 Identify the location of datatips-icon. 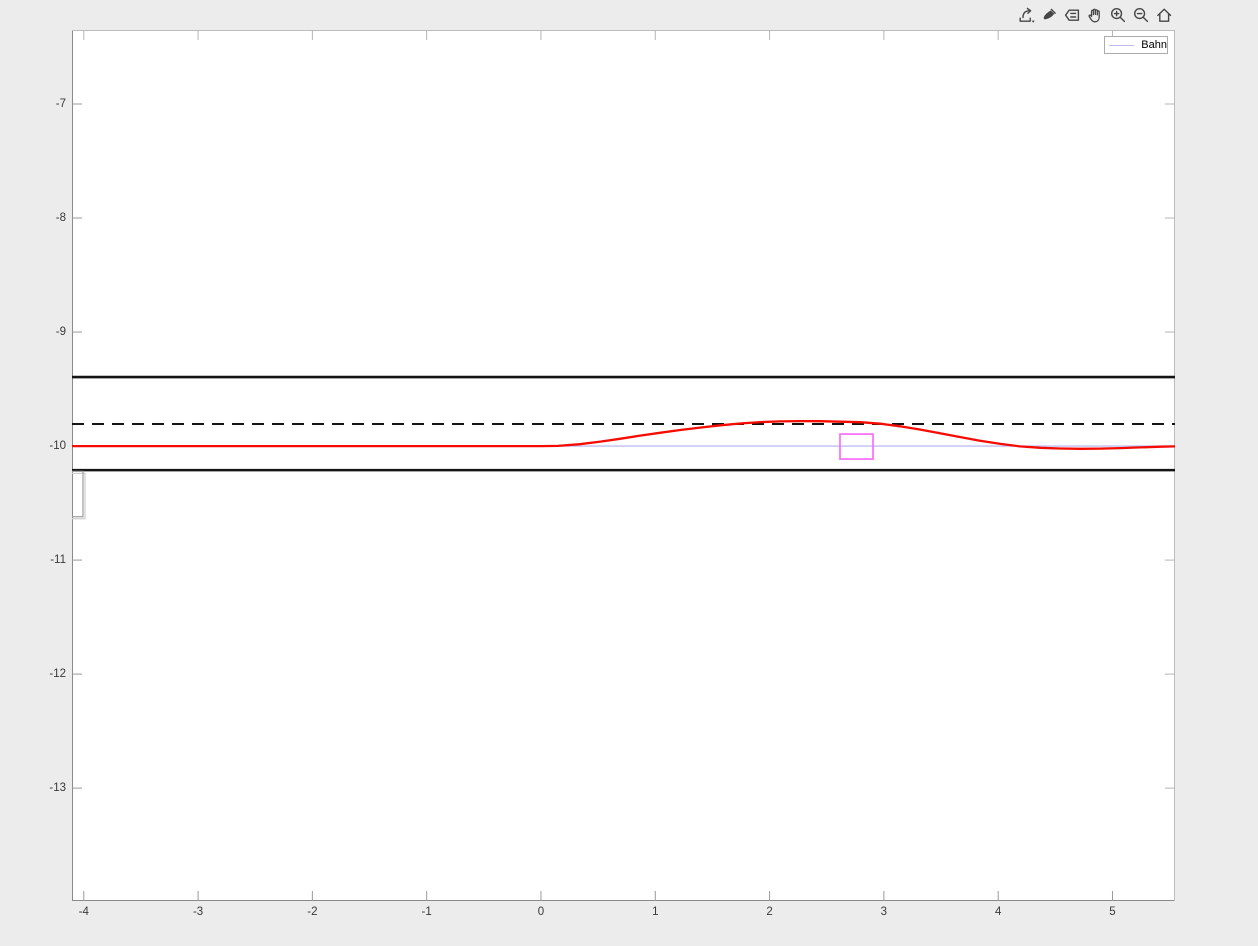
(1072, 15).